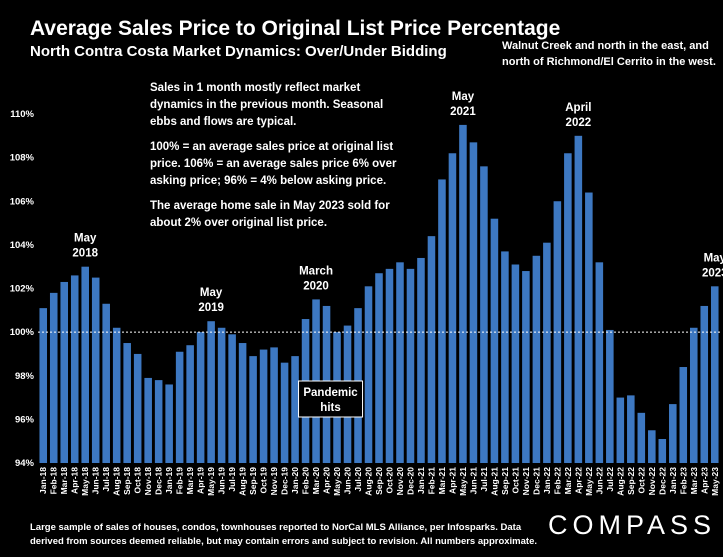 This screenshot has width=723, height=557. Describe the element at coordinates (127, 481) in the screenshot. I see `x-tick-label: Sep-18` at that location.